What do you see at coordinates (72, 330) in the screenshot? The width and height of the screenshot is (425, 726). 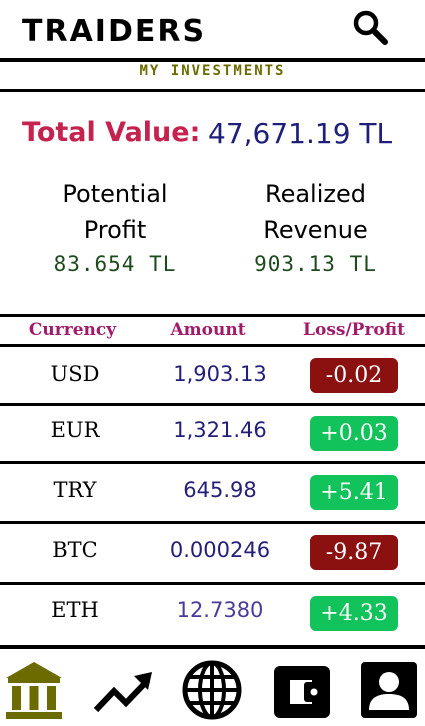 I see `column-header-currency: Currency` at bounding box center [72, 330].